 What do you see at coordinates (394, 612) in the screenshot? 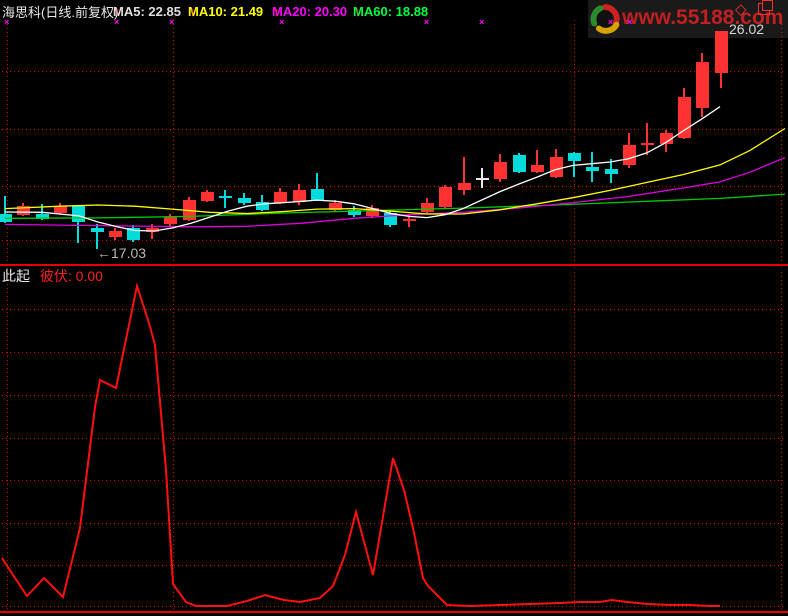
I see `bottom-border-line` at bounding box center [394, 612].